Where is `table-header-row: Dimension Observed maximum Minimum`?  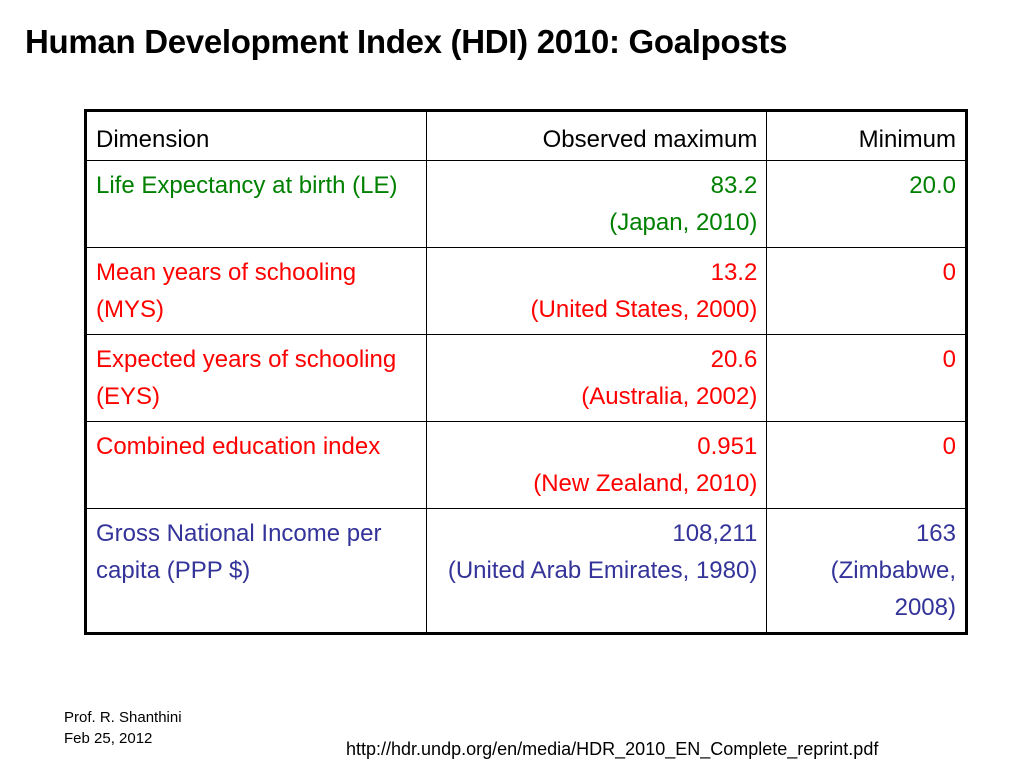 table-header-row: Dimension Observed maximum Minimum is located at coordinates (526, 135).